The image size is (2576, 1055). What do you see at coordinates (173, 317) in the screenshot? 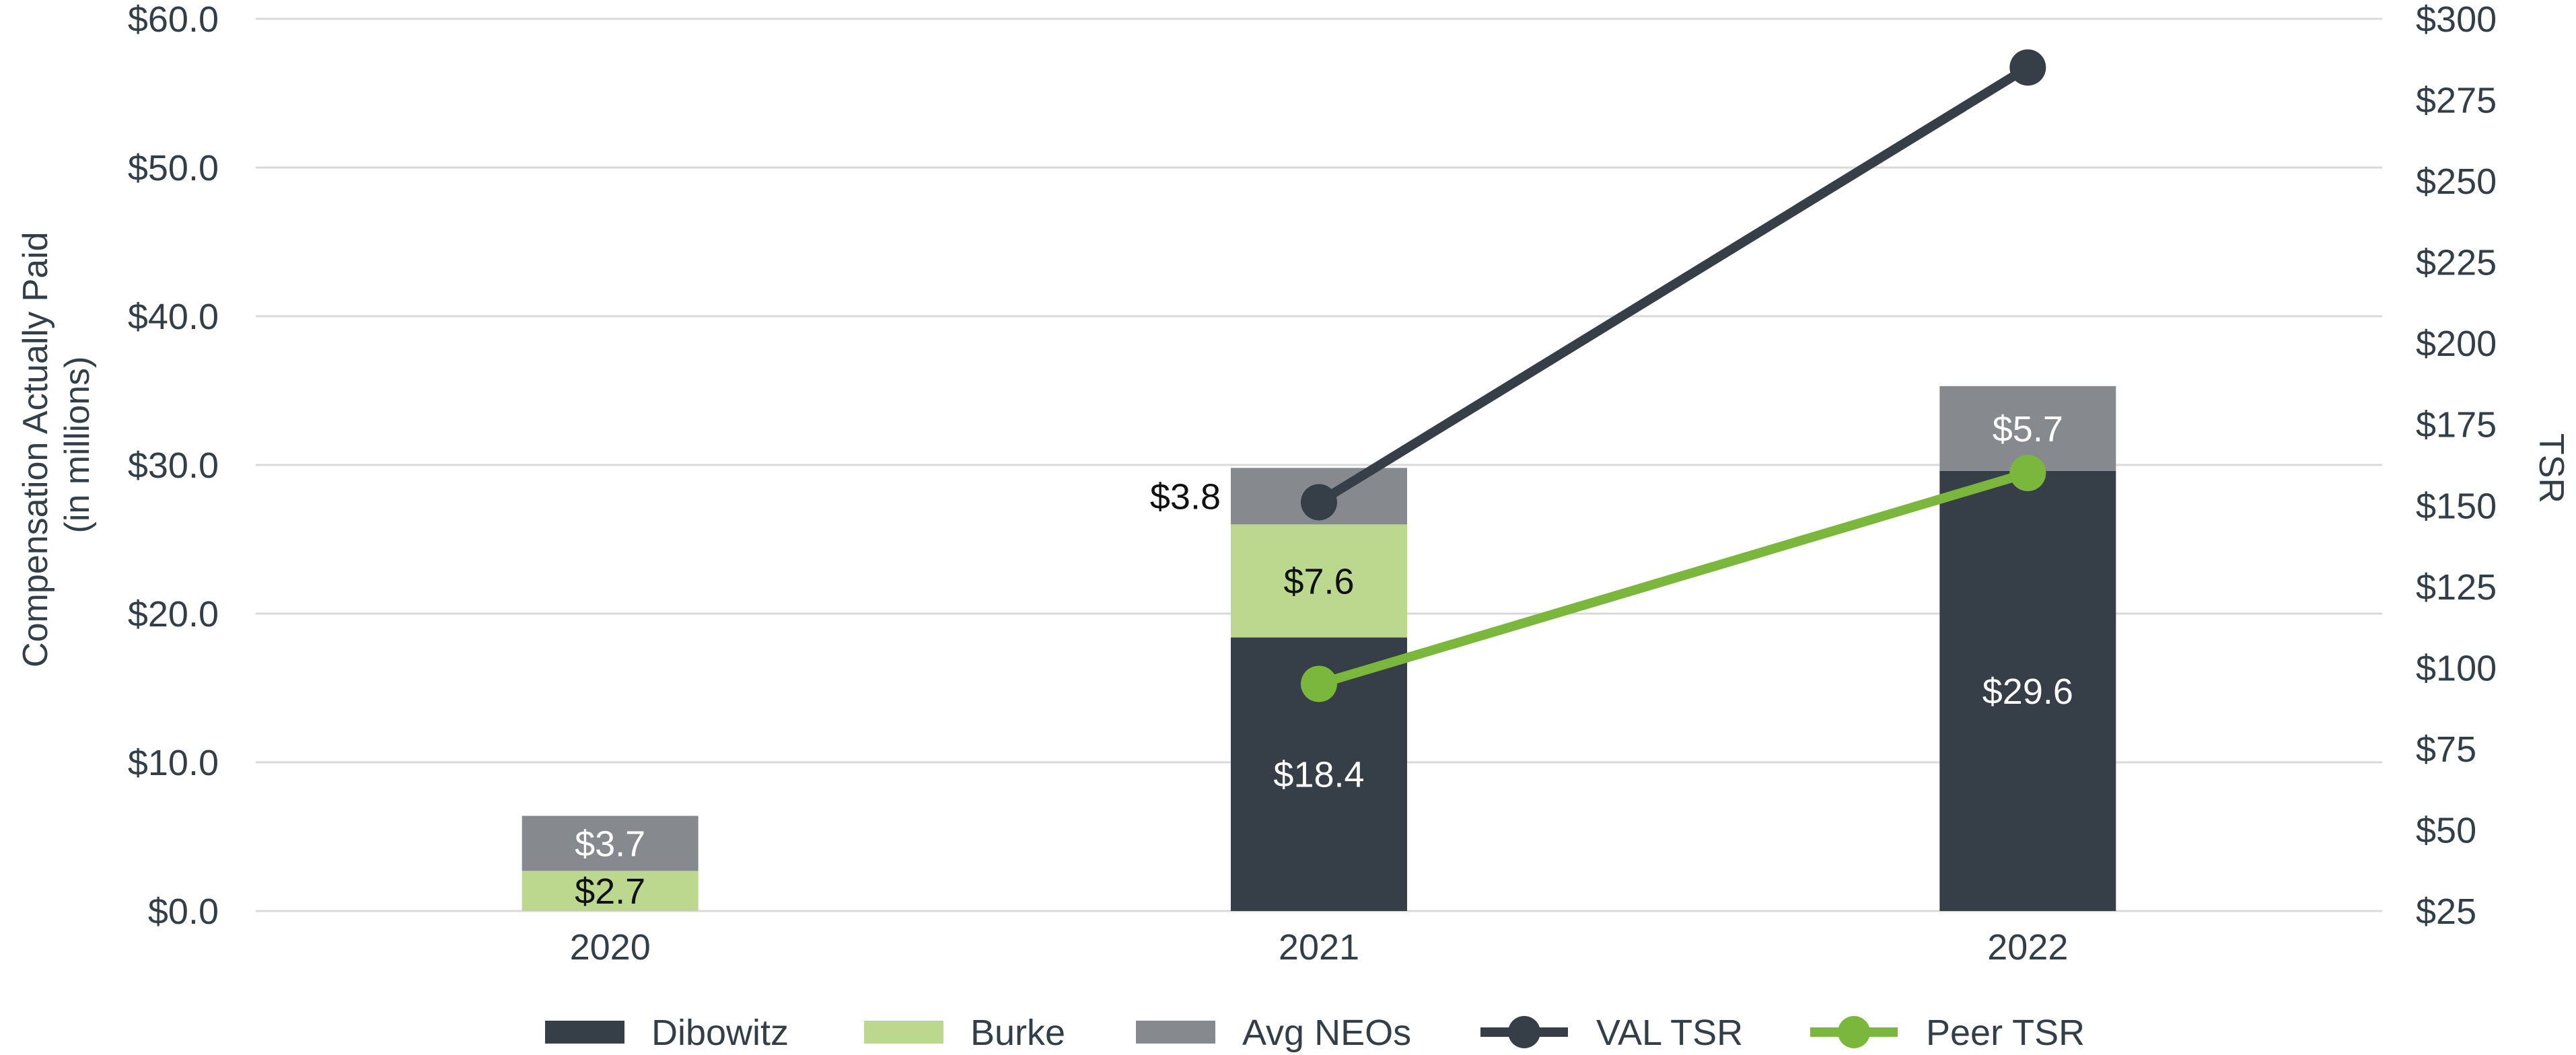
I see `y-tick-label: $40.0` at bounding box center [173, 317].